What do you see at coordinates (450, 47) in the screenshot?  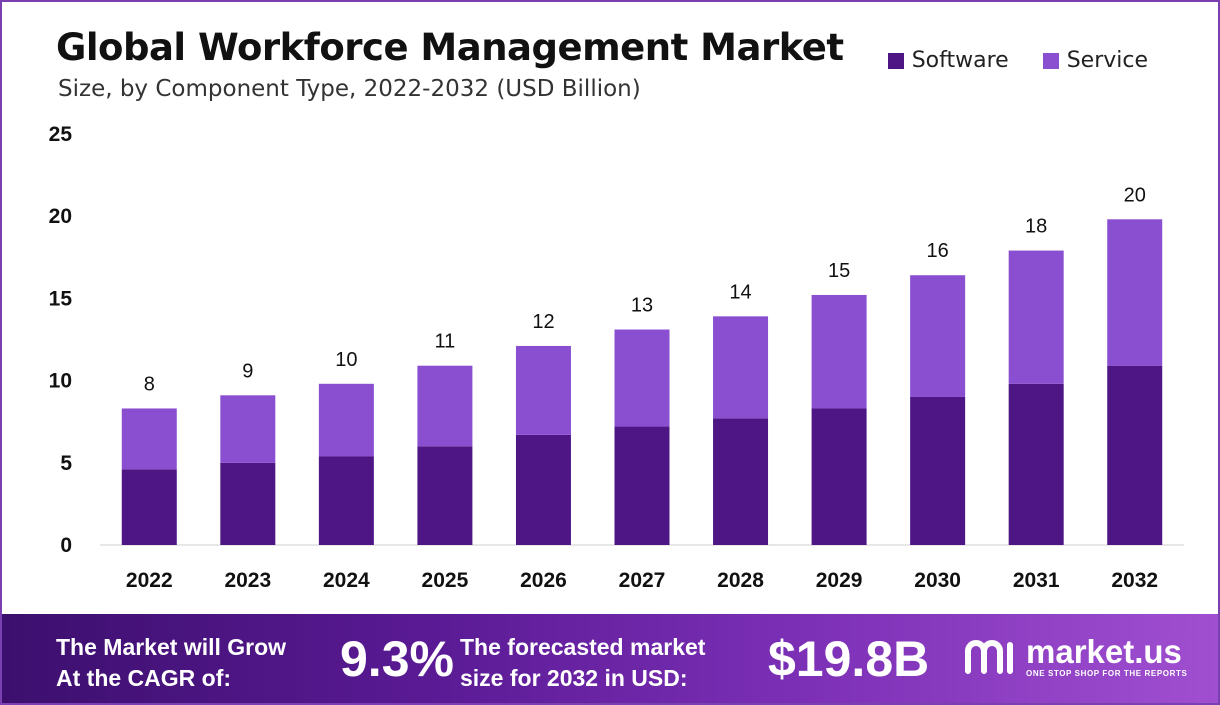 I see `chart-title: Global Workforce Management Market` at bounding box center [450, 47].